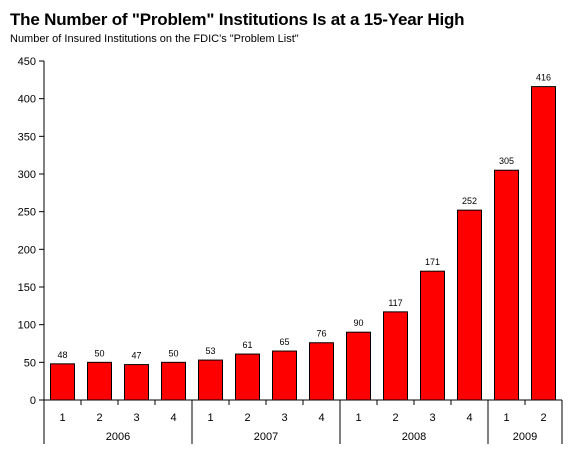 The height and width of the screenshot is (456, 578). What do you see at coordinates (469, 201) in the screenshot?
I see `data-label: 252` at bounding box center [469, 201].